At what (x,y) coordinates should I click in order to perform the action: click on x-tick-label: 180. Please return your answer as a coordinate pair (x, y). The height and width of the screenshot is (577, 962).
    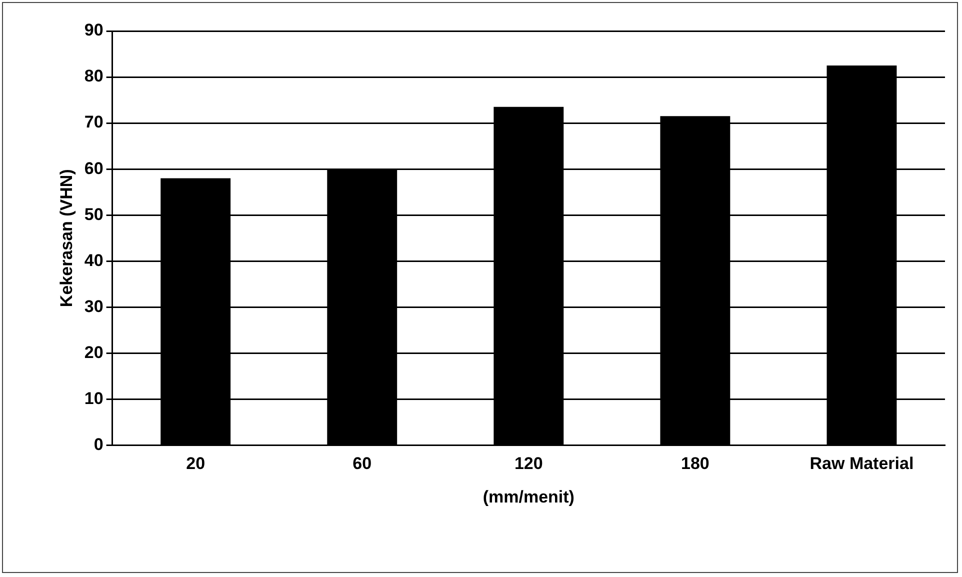
    Looking at the image, I should click on (695, 464).